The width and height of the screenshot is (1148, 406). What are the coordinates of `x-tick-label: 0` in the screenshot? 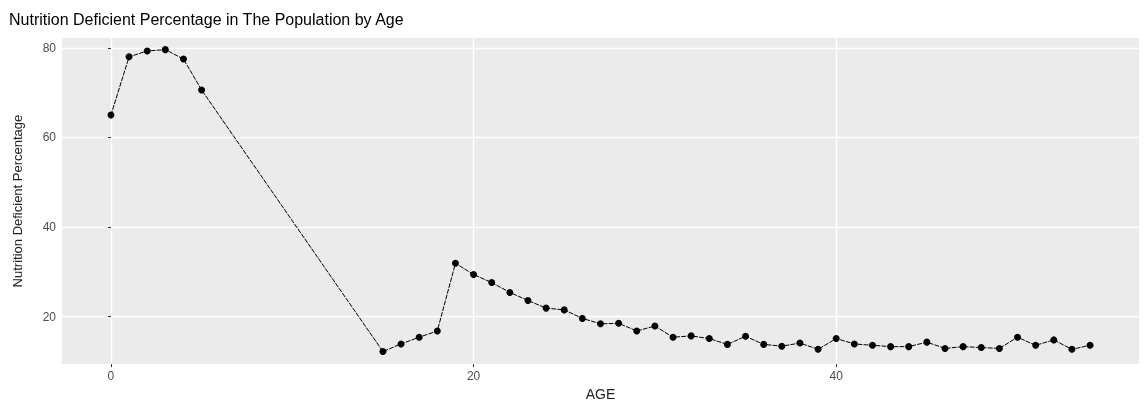 It's located at (111, 376).